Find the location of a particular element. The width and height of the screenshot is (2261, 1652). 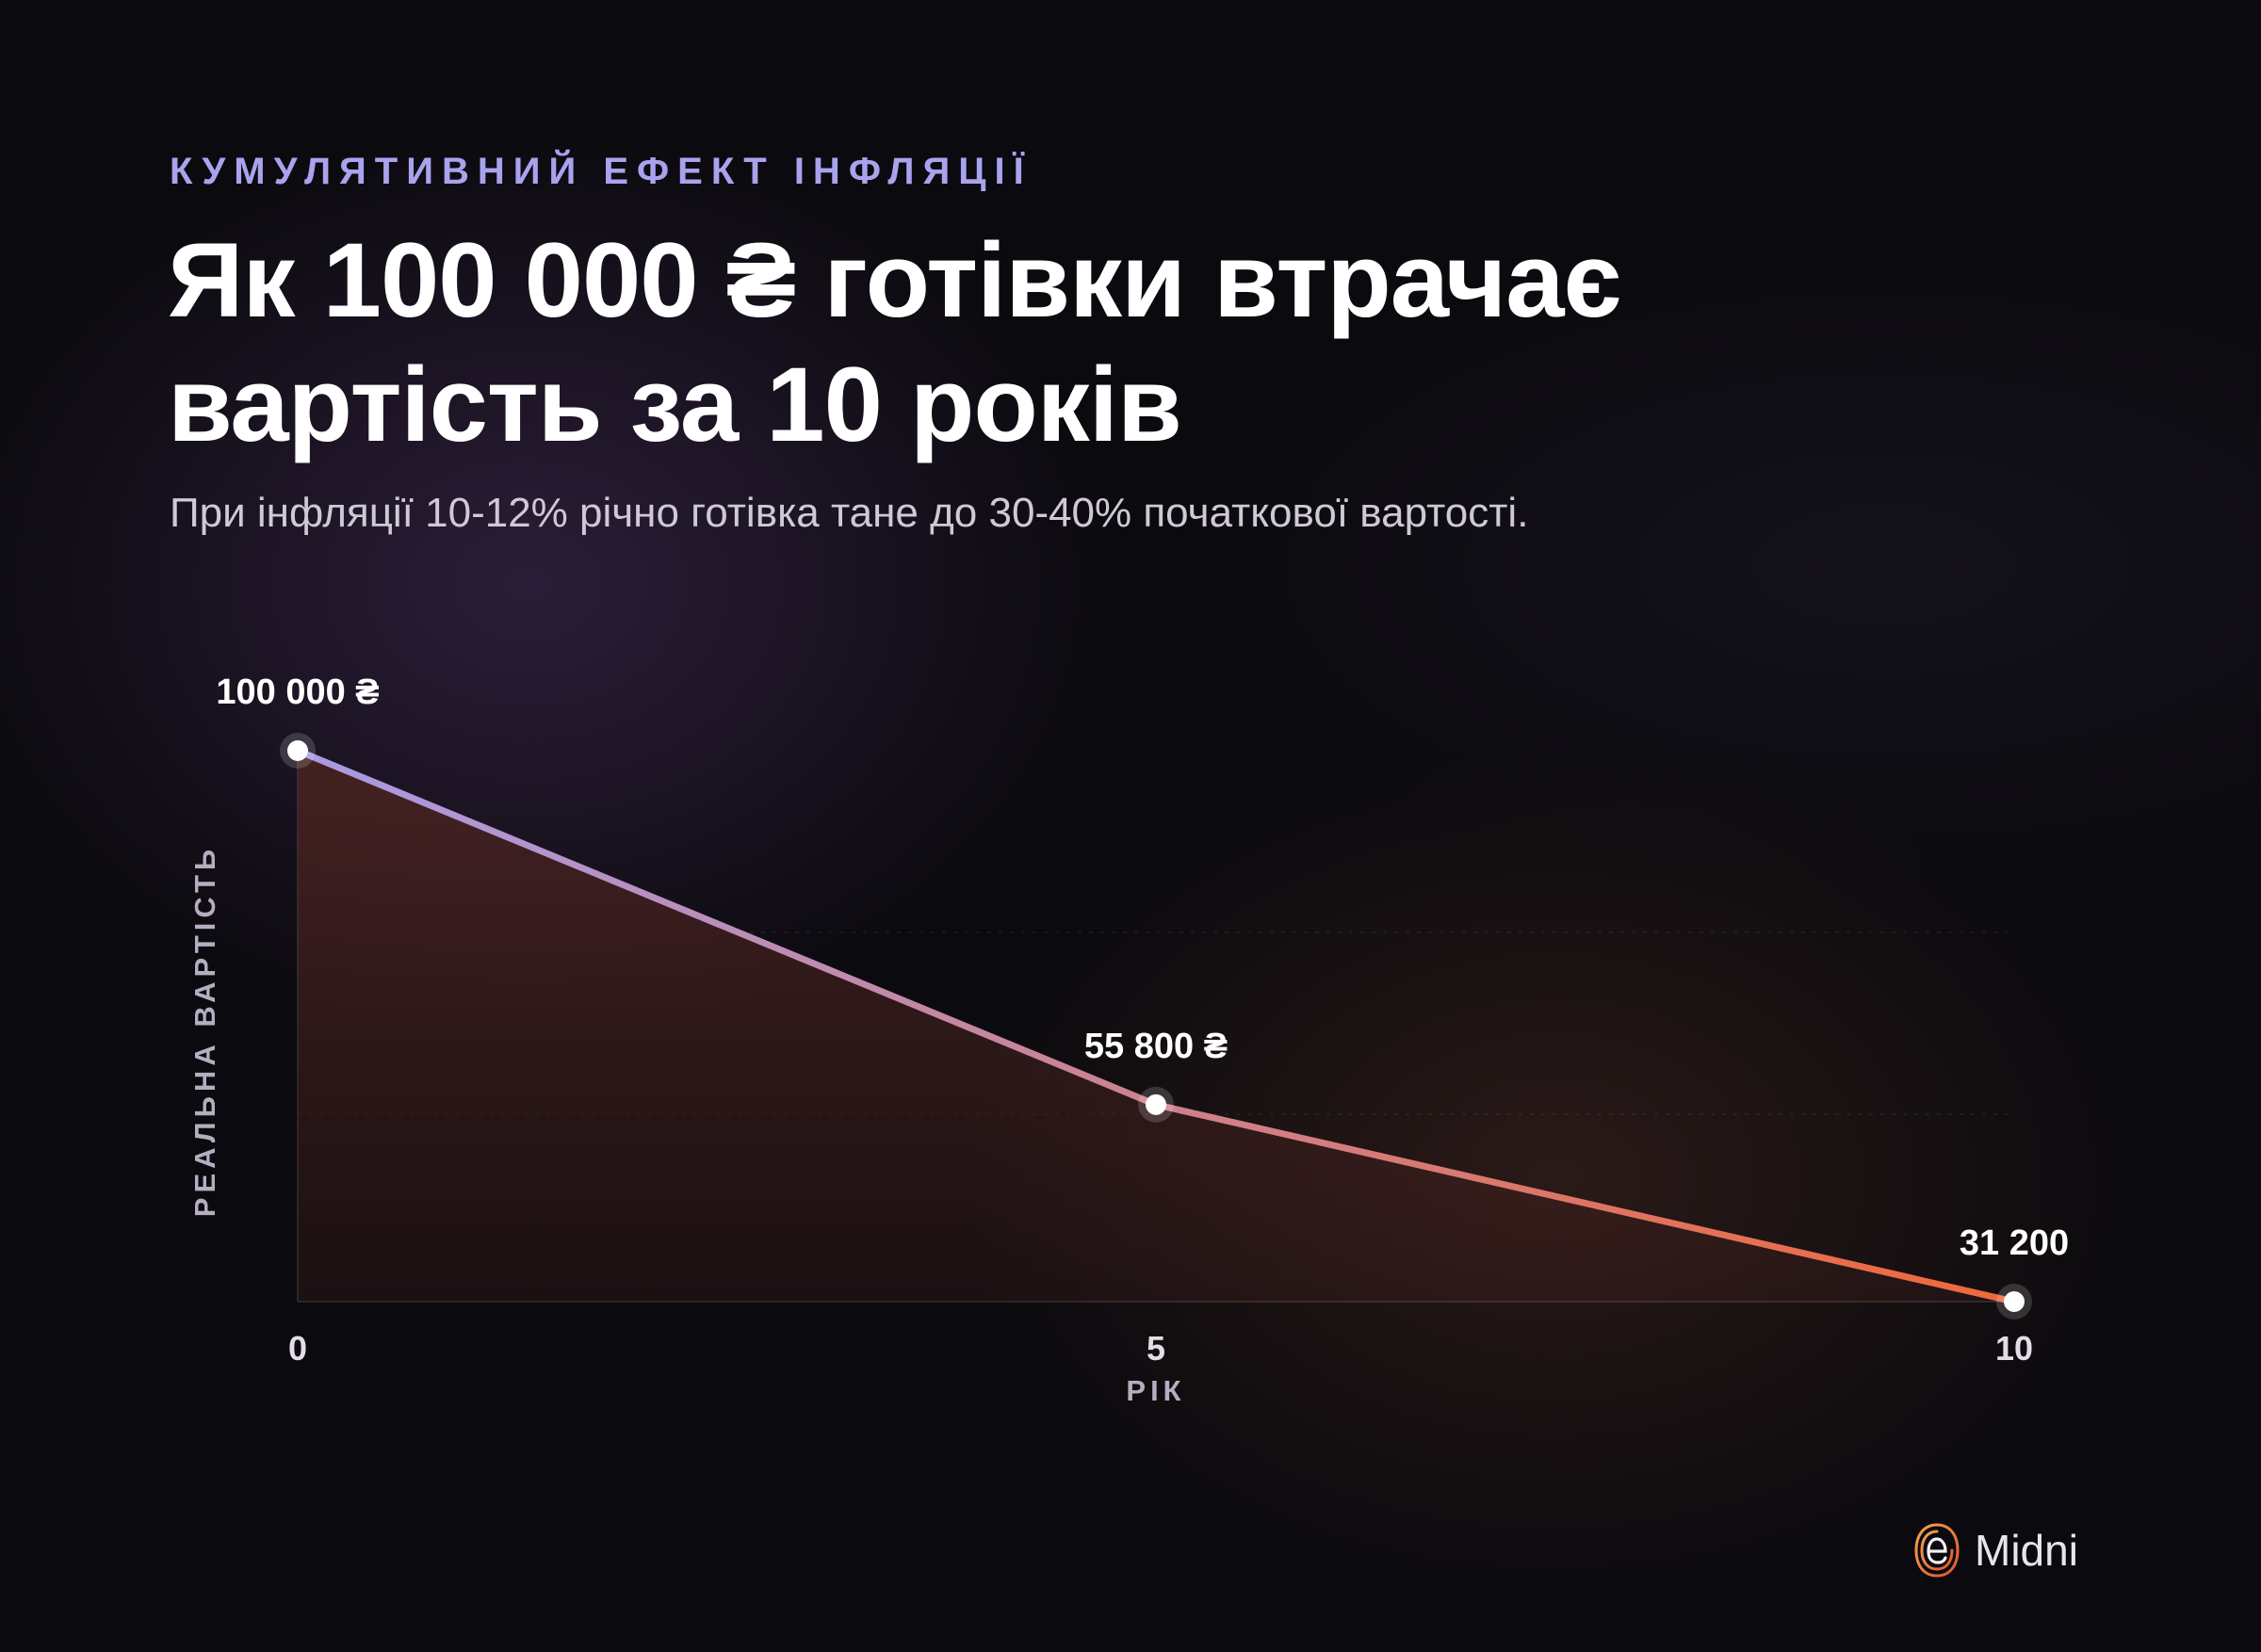

data-label-2: 31 200 is located at coordinates (2014, 1243).